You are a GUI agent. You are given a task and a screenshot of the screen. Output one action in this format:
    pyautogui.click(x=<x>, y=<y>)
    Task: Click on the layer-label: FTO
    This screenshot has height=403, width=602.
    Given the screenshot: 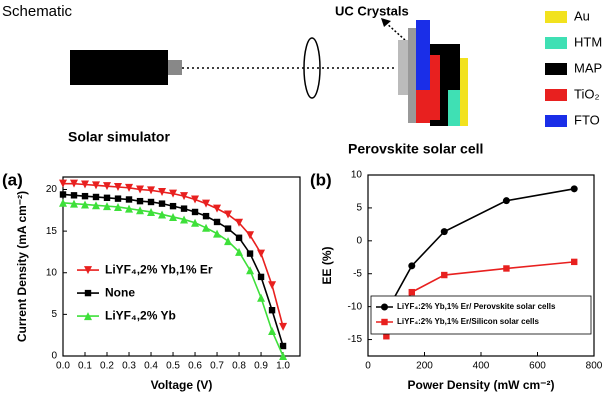 What is the action you would take?
    pyautogui.click(x=587, y=119)
    